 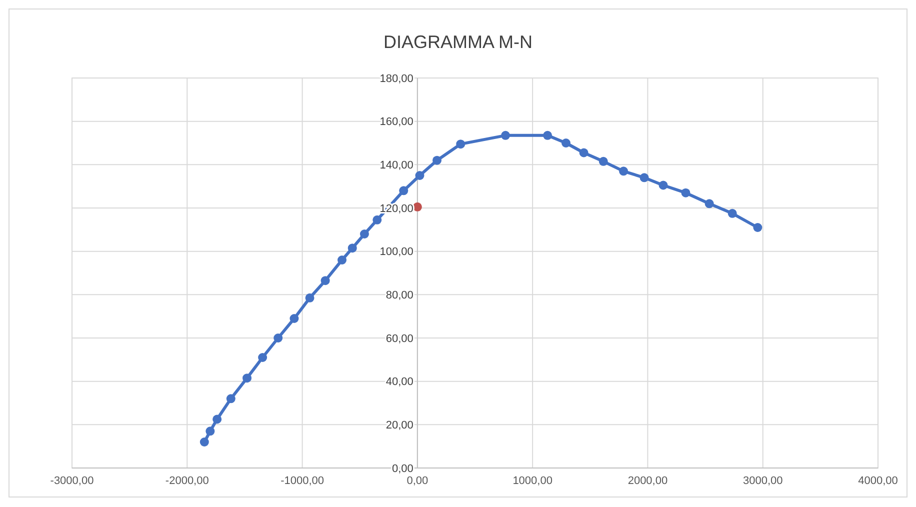 What do you see at coordinates (417, 481) in the screenshot?
I see `x-tick-label: 0,00` at bounding box center [417, 481].